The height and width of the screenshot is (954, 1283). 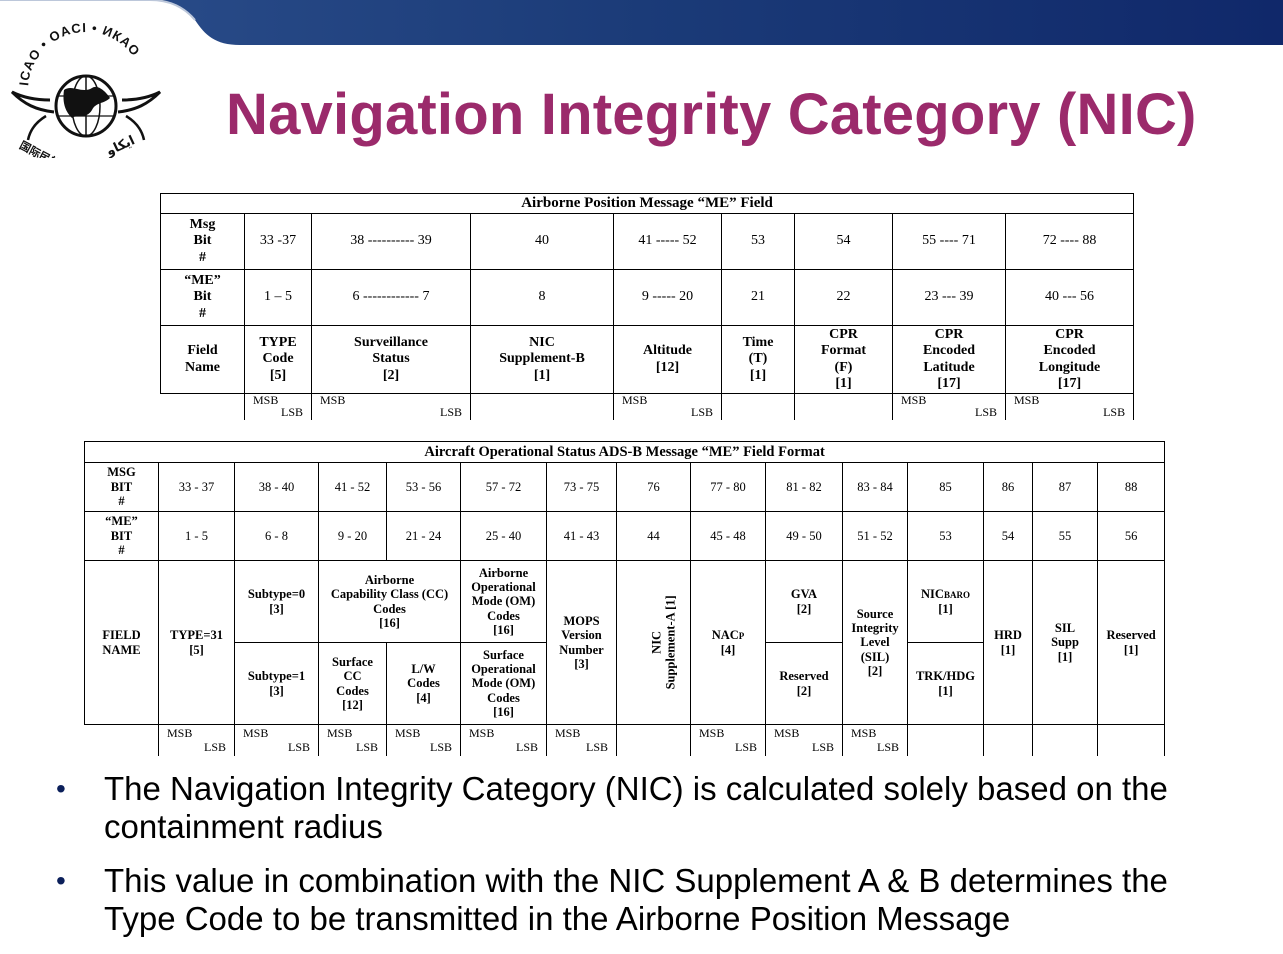 What do you see at coordinates (641, 22) in the screenshot?
I see `header-banner` at bounding box center [641, 22].